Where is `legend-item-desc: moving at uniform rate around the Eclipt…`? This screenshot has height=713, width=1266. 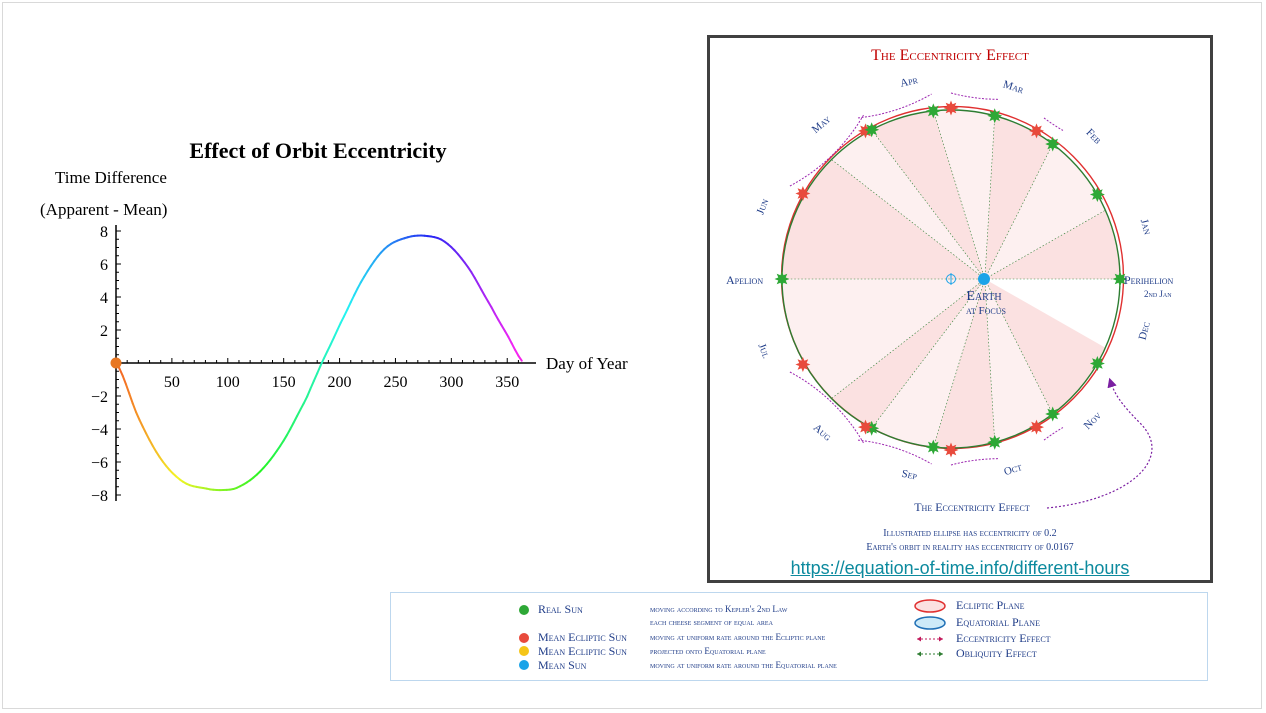
legend-item-desc: moving at uniform rate around the Eclipt… is located at coordinates (738, 637).